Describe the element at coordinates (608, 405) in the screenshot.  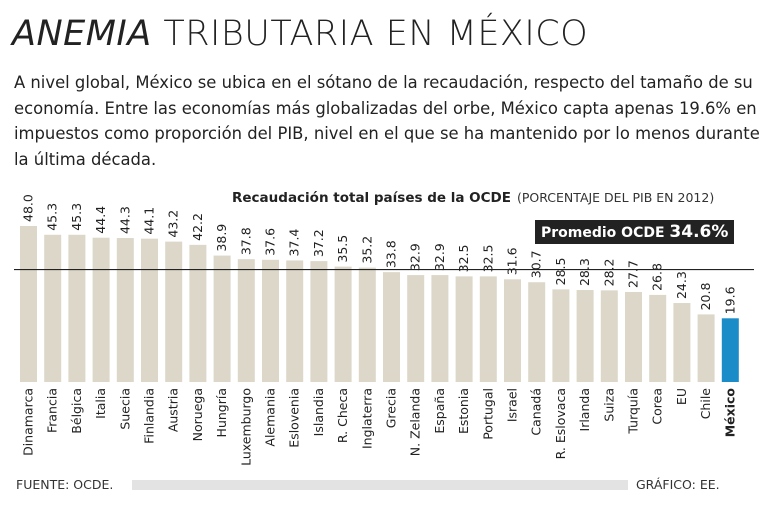
I see `category-label: Suiza` at that location.